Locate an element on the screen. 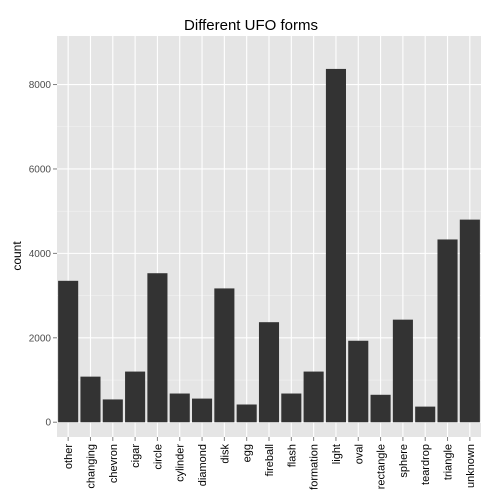 This screenshot has width=500, height=500. bar-chevron is located at coordinates (112, 411).